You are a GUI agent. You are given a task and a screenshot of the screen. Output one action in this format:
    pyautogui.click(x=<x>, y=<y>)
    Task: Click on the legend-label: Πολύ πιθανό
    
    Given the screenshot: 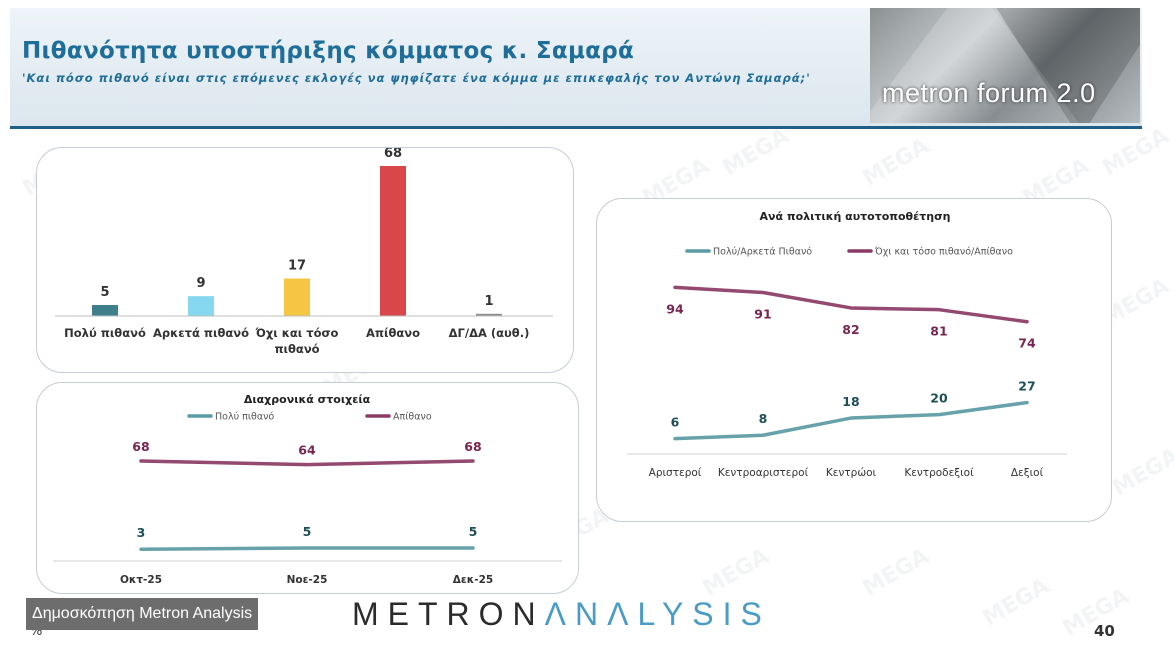 What is the action you would take?
    pyautogui.click(x=244, y=417)
    